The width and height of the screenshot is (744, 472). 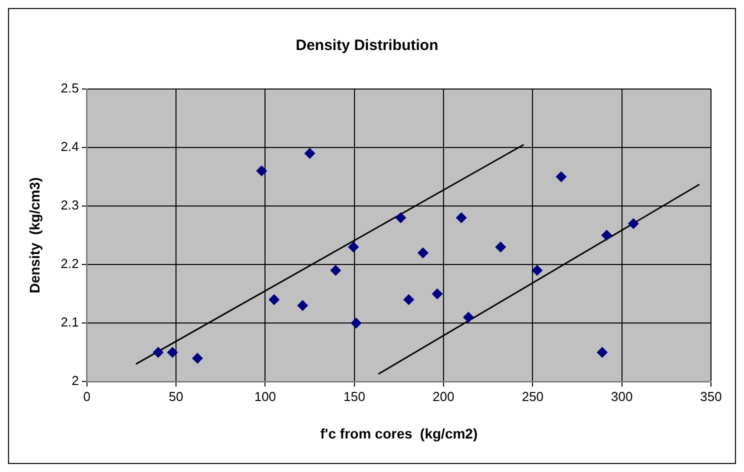 I want to click on y-tick-label: 2.1, so click(x=69, y=322).